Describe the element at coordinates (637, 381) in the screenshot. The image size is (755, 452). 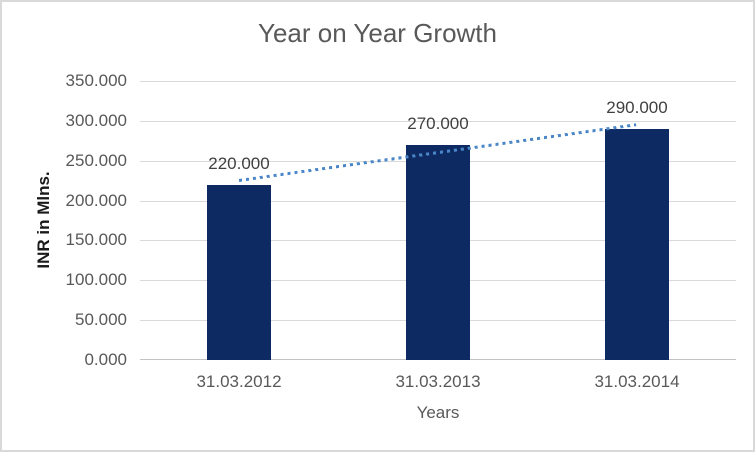
I see `x-tick-label: 31.03.2014` at that location.